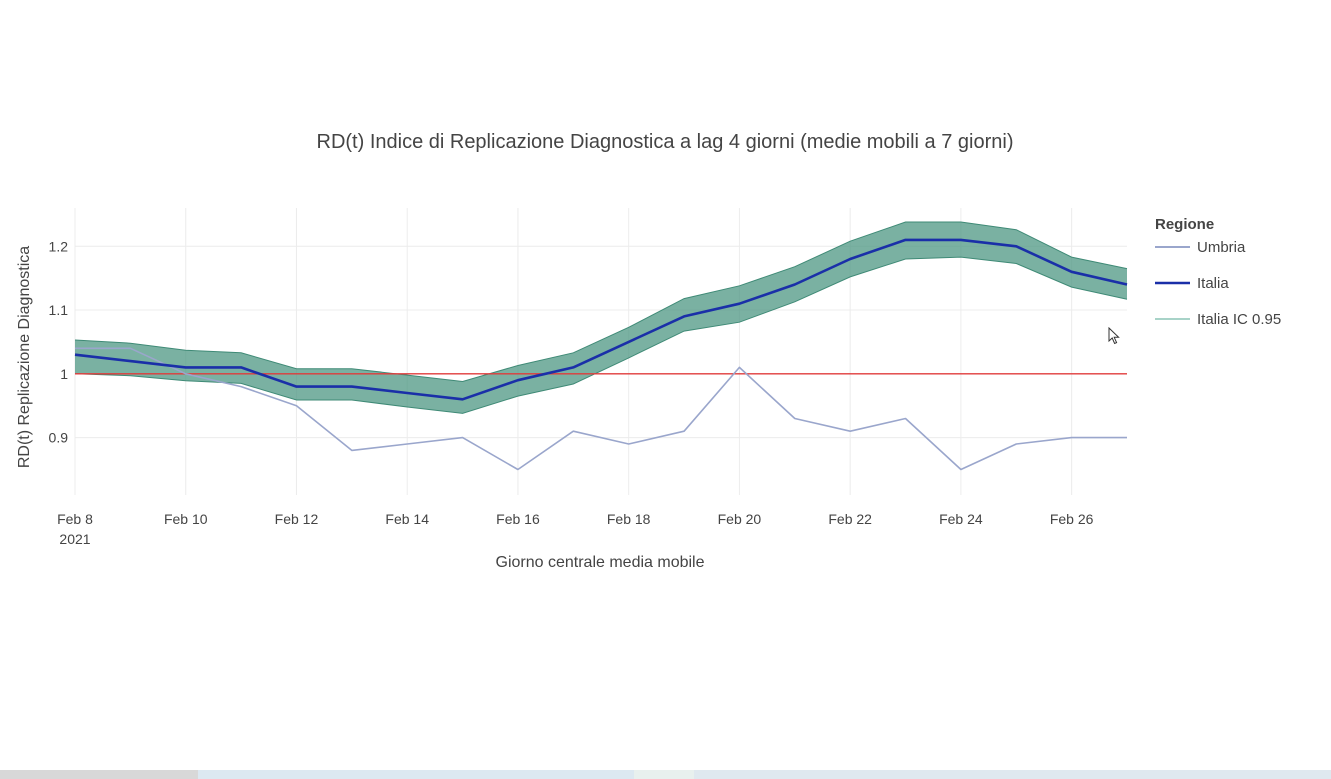 The image size is (1331, 779). What do you see at coordinates (75, 519) in the screenshot?
I see `x-tick-label: Feb 8` at bounding box center [75, 519].